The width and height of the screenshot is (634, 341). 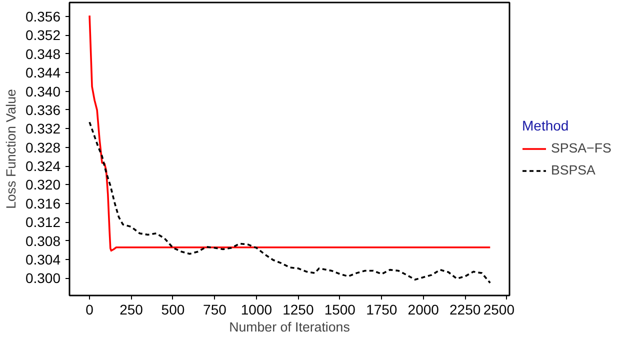 What do you see at coordinates (43, 278) in the screenshot?
I see `y-tick-label: 0.300` at bounding box center [43, 278].